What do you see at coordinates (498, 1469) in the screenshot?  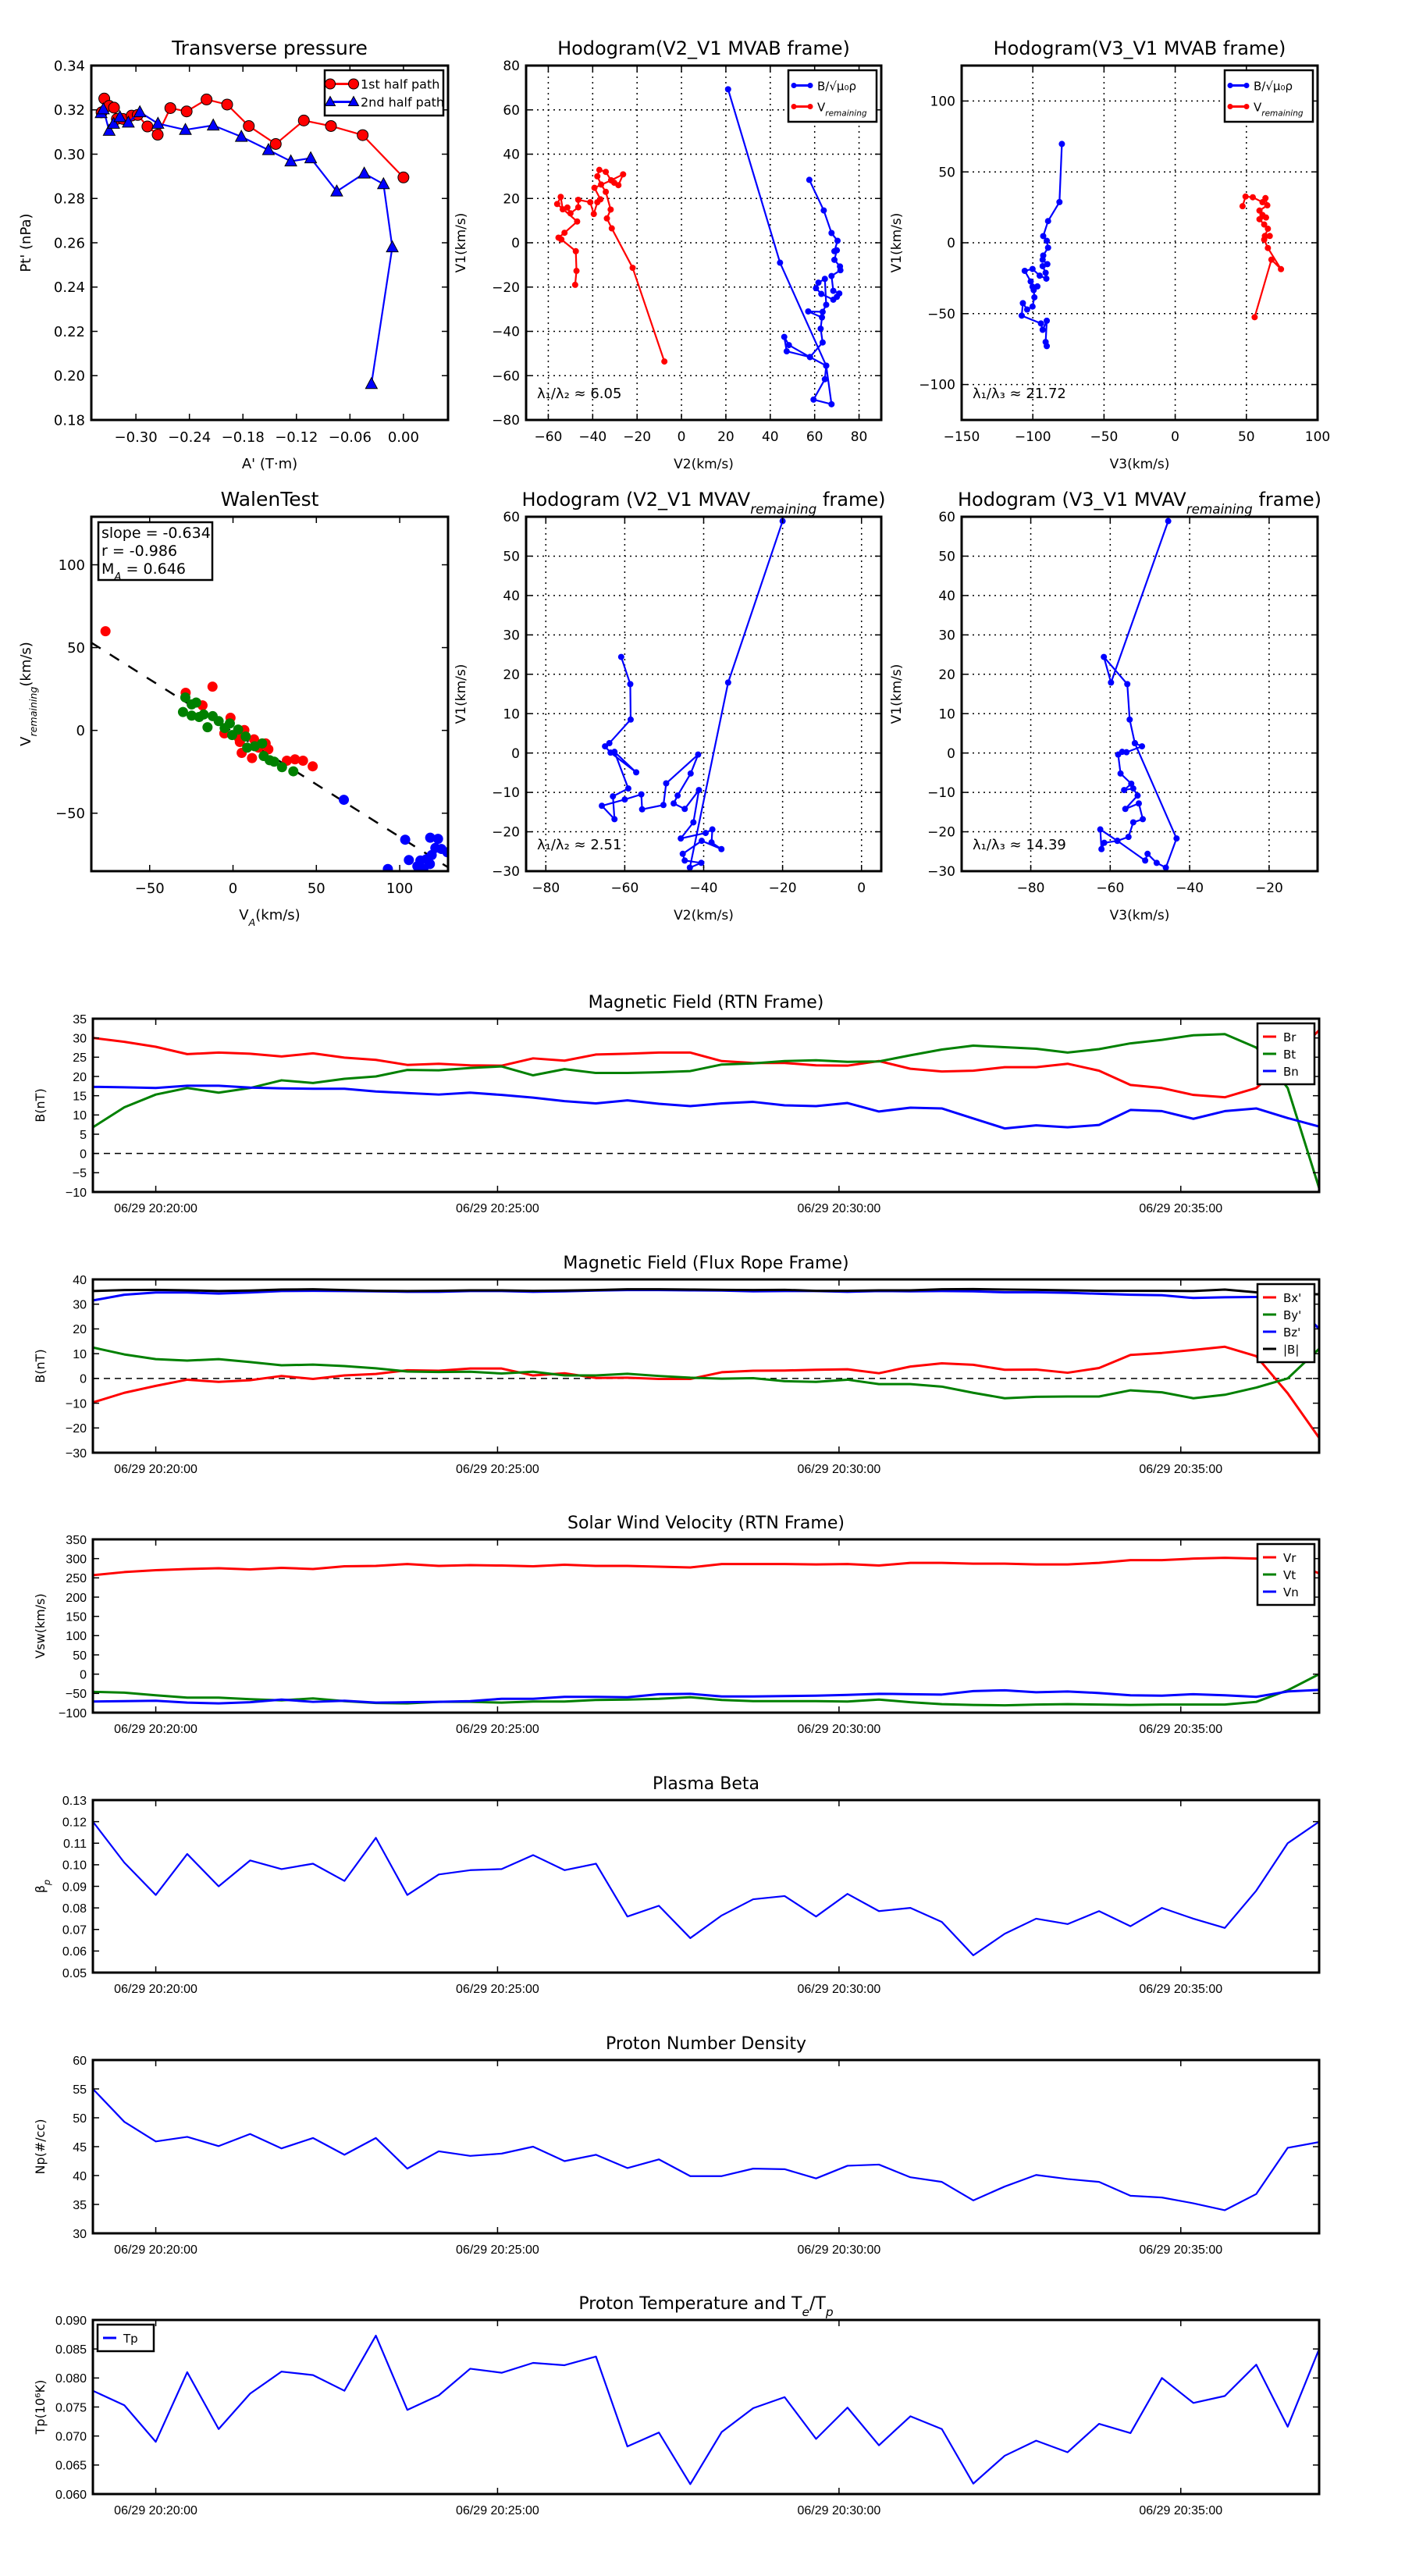 I see `x-tick-label: 06/29 20:25:00` at bounding box center [498, 1469].